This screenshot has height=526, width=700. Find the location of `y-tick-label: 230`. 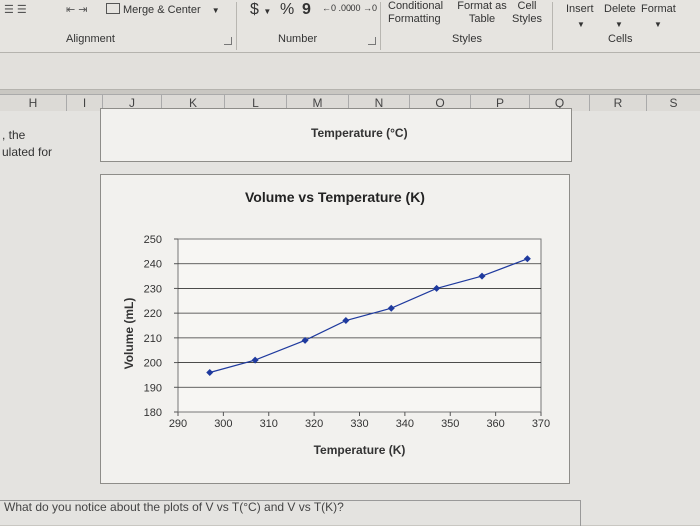

y-tick-label: 230 is located at coordinates (153, 289).